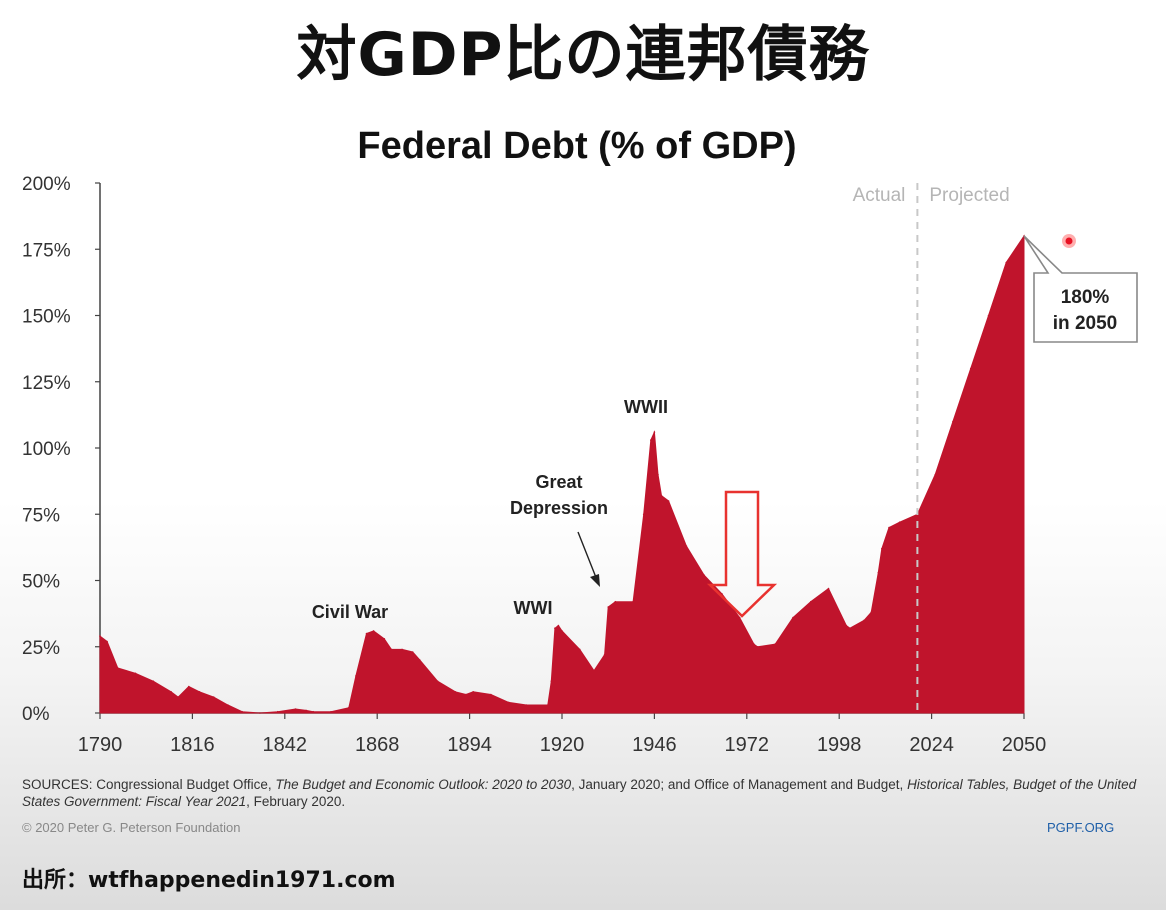 The width and height of the screenshot is (1166, 910). I want to click on great-depression-label: Great, so click(558, 482).